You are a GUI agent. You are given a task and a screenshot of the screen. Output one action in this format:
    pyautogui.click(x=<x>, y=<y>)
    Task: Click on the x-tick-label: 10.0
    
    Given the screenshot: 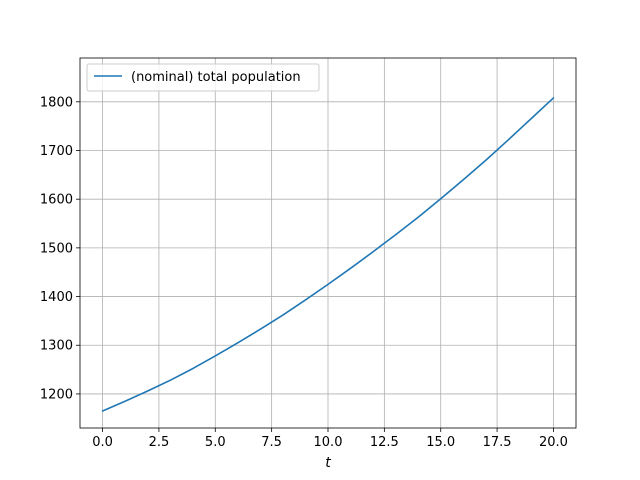 What is the action you would take?
    pyautogui.click(x=328, y=442)
    